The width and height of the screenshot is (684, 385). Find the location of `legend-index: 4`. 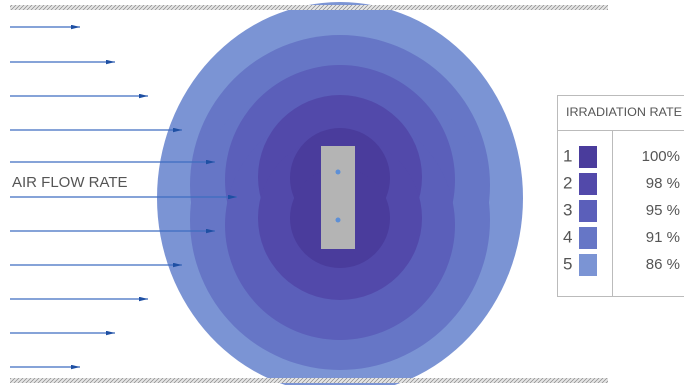

legend-index: 4 is located at coordinates (567, 236).